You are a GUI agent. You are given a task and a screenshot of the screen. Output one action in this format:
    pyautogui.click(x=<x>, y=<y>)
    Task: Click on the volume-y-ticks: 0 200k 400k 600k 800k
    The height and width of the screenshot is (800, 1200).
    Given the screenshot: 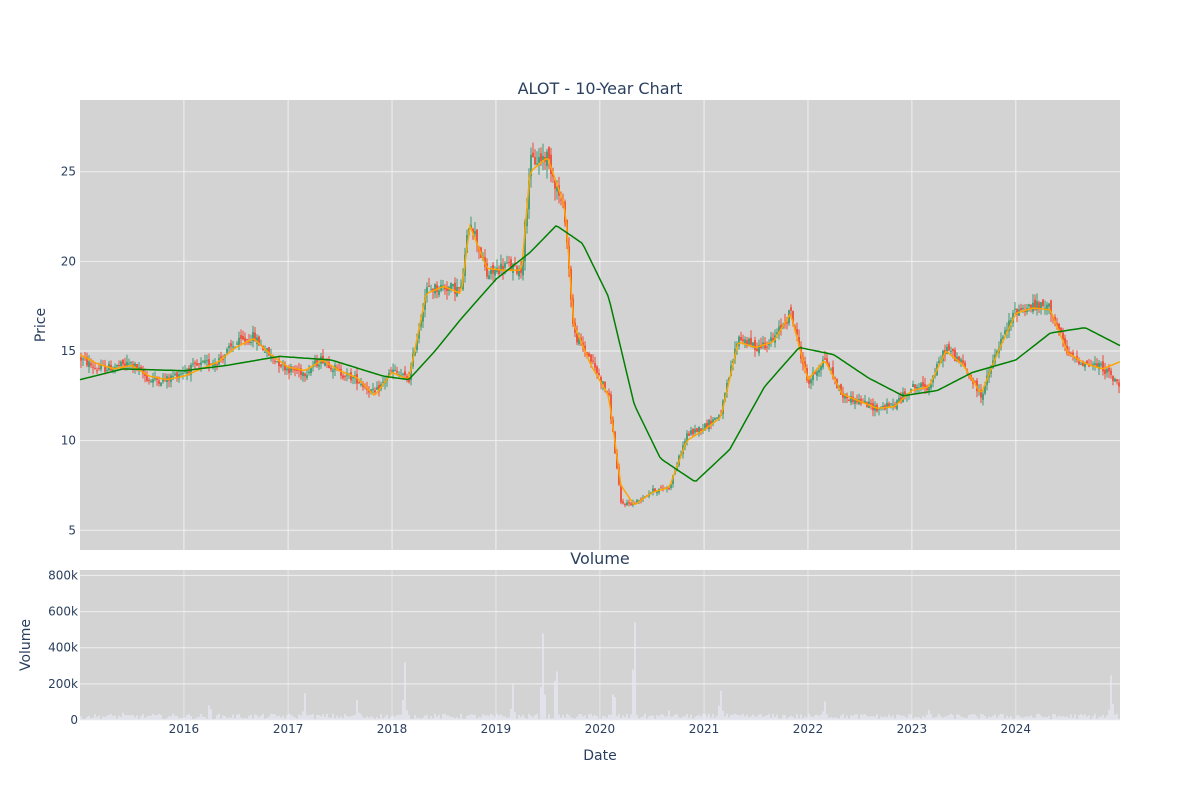 What is the action you would take?
    pyautogui.click(x=63, y=647)
    